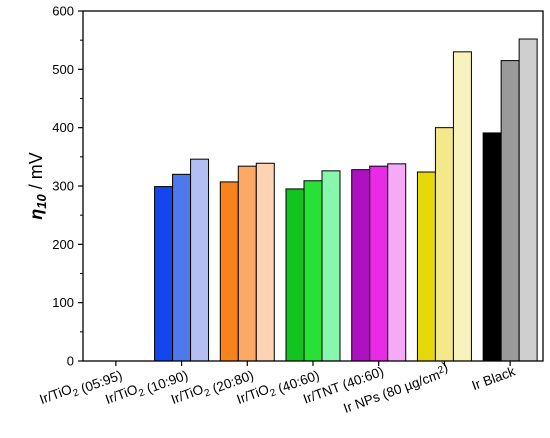 The width and height of the screenshot is (550, 438). I want to click on bar-g5-s0, so click(426, 266).